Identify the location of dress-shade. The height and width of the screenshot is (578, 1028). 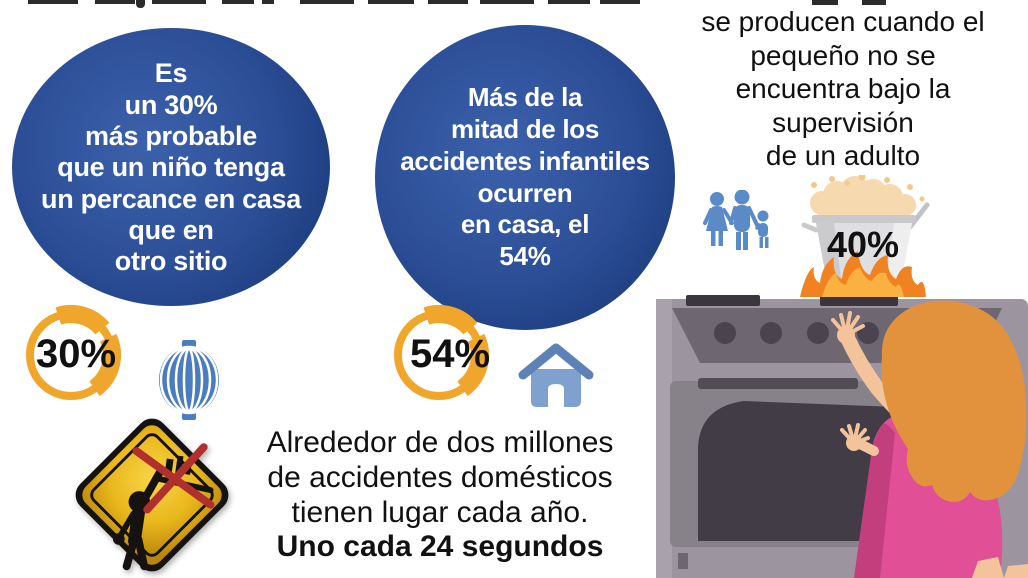
(874, 500).